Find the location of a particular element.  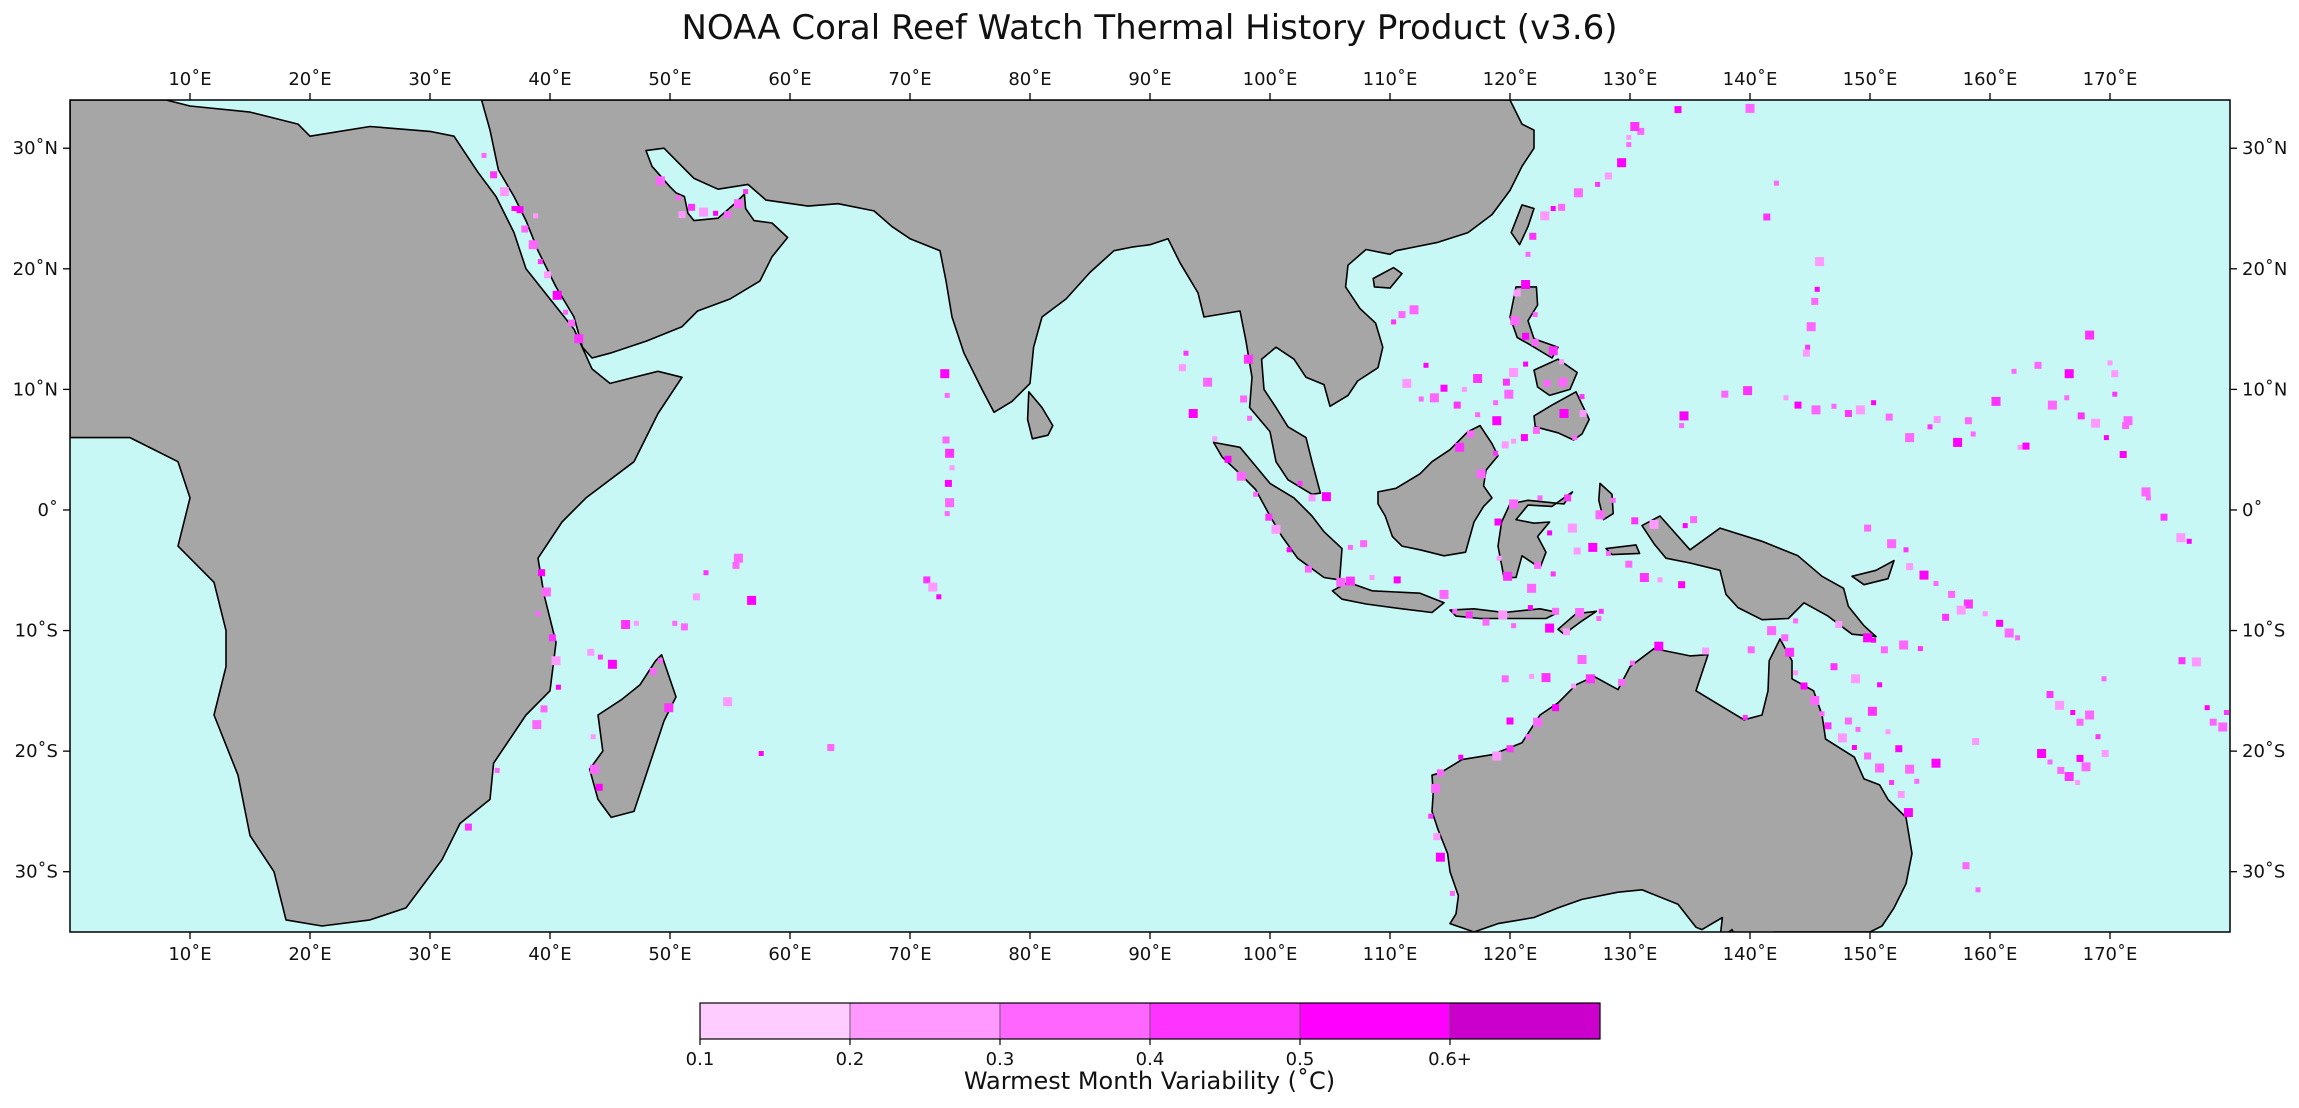

lon-tick-label: 60˚E is located at coordinates (789, 954).